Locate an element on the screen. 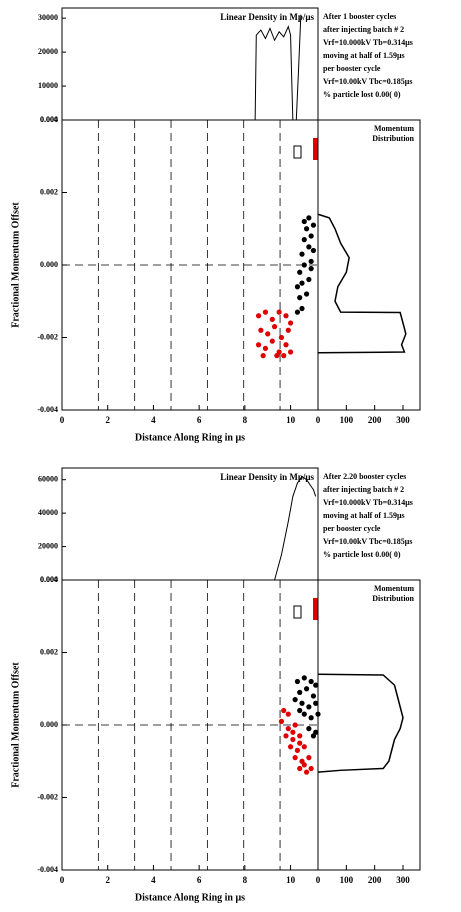  bucket-marker is located at coordinates (297, 152).